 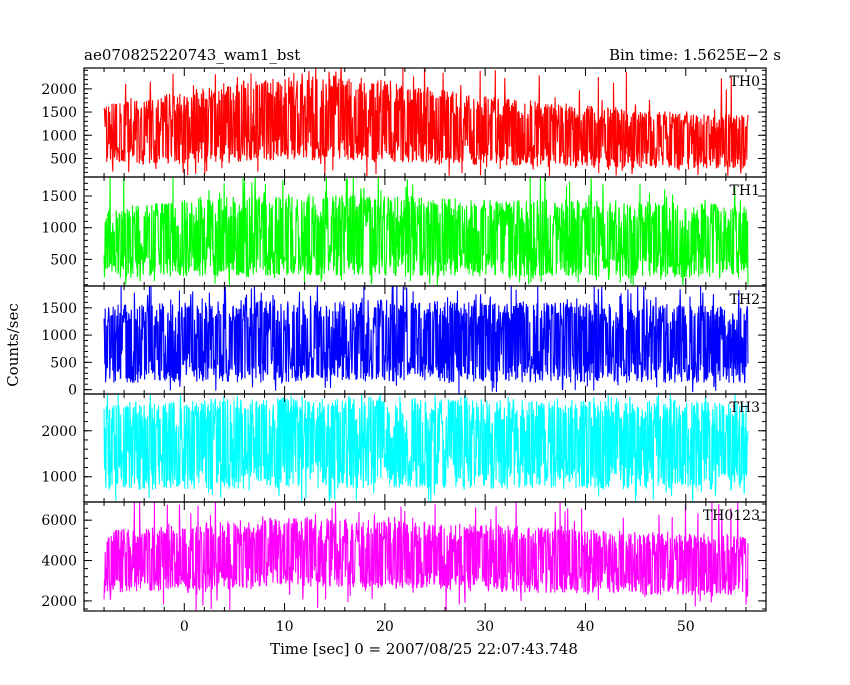 What do you see at coordinates (13, 345) in the screenshot?
I see `y-axis-label: Counts/sec` at bounding box center [13, 345].